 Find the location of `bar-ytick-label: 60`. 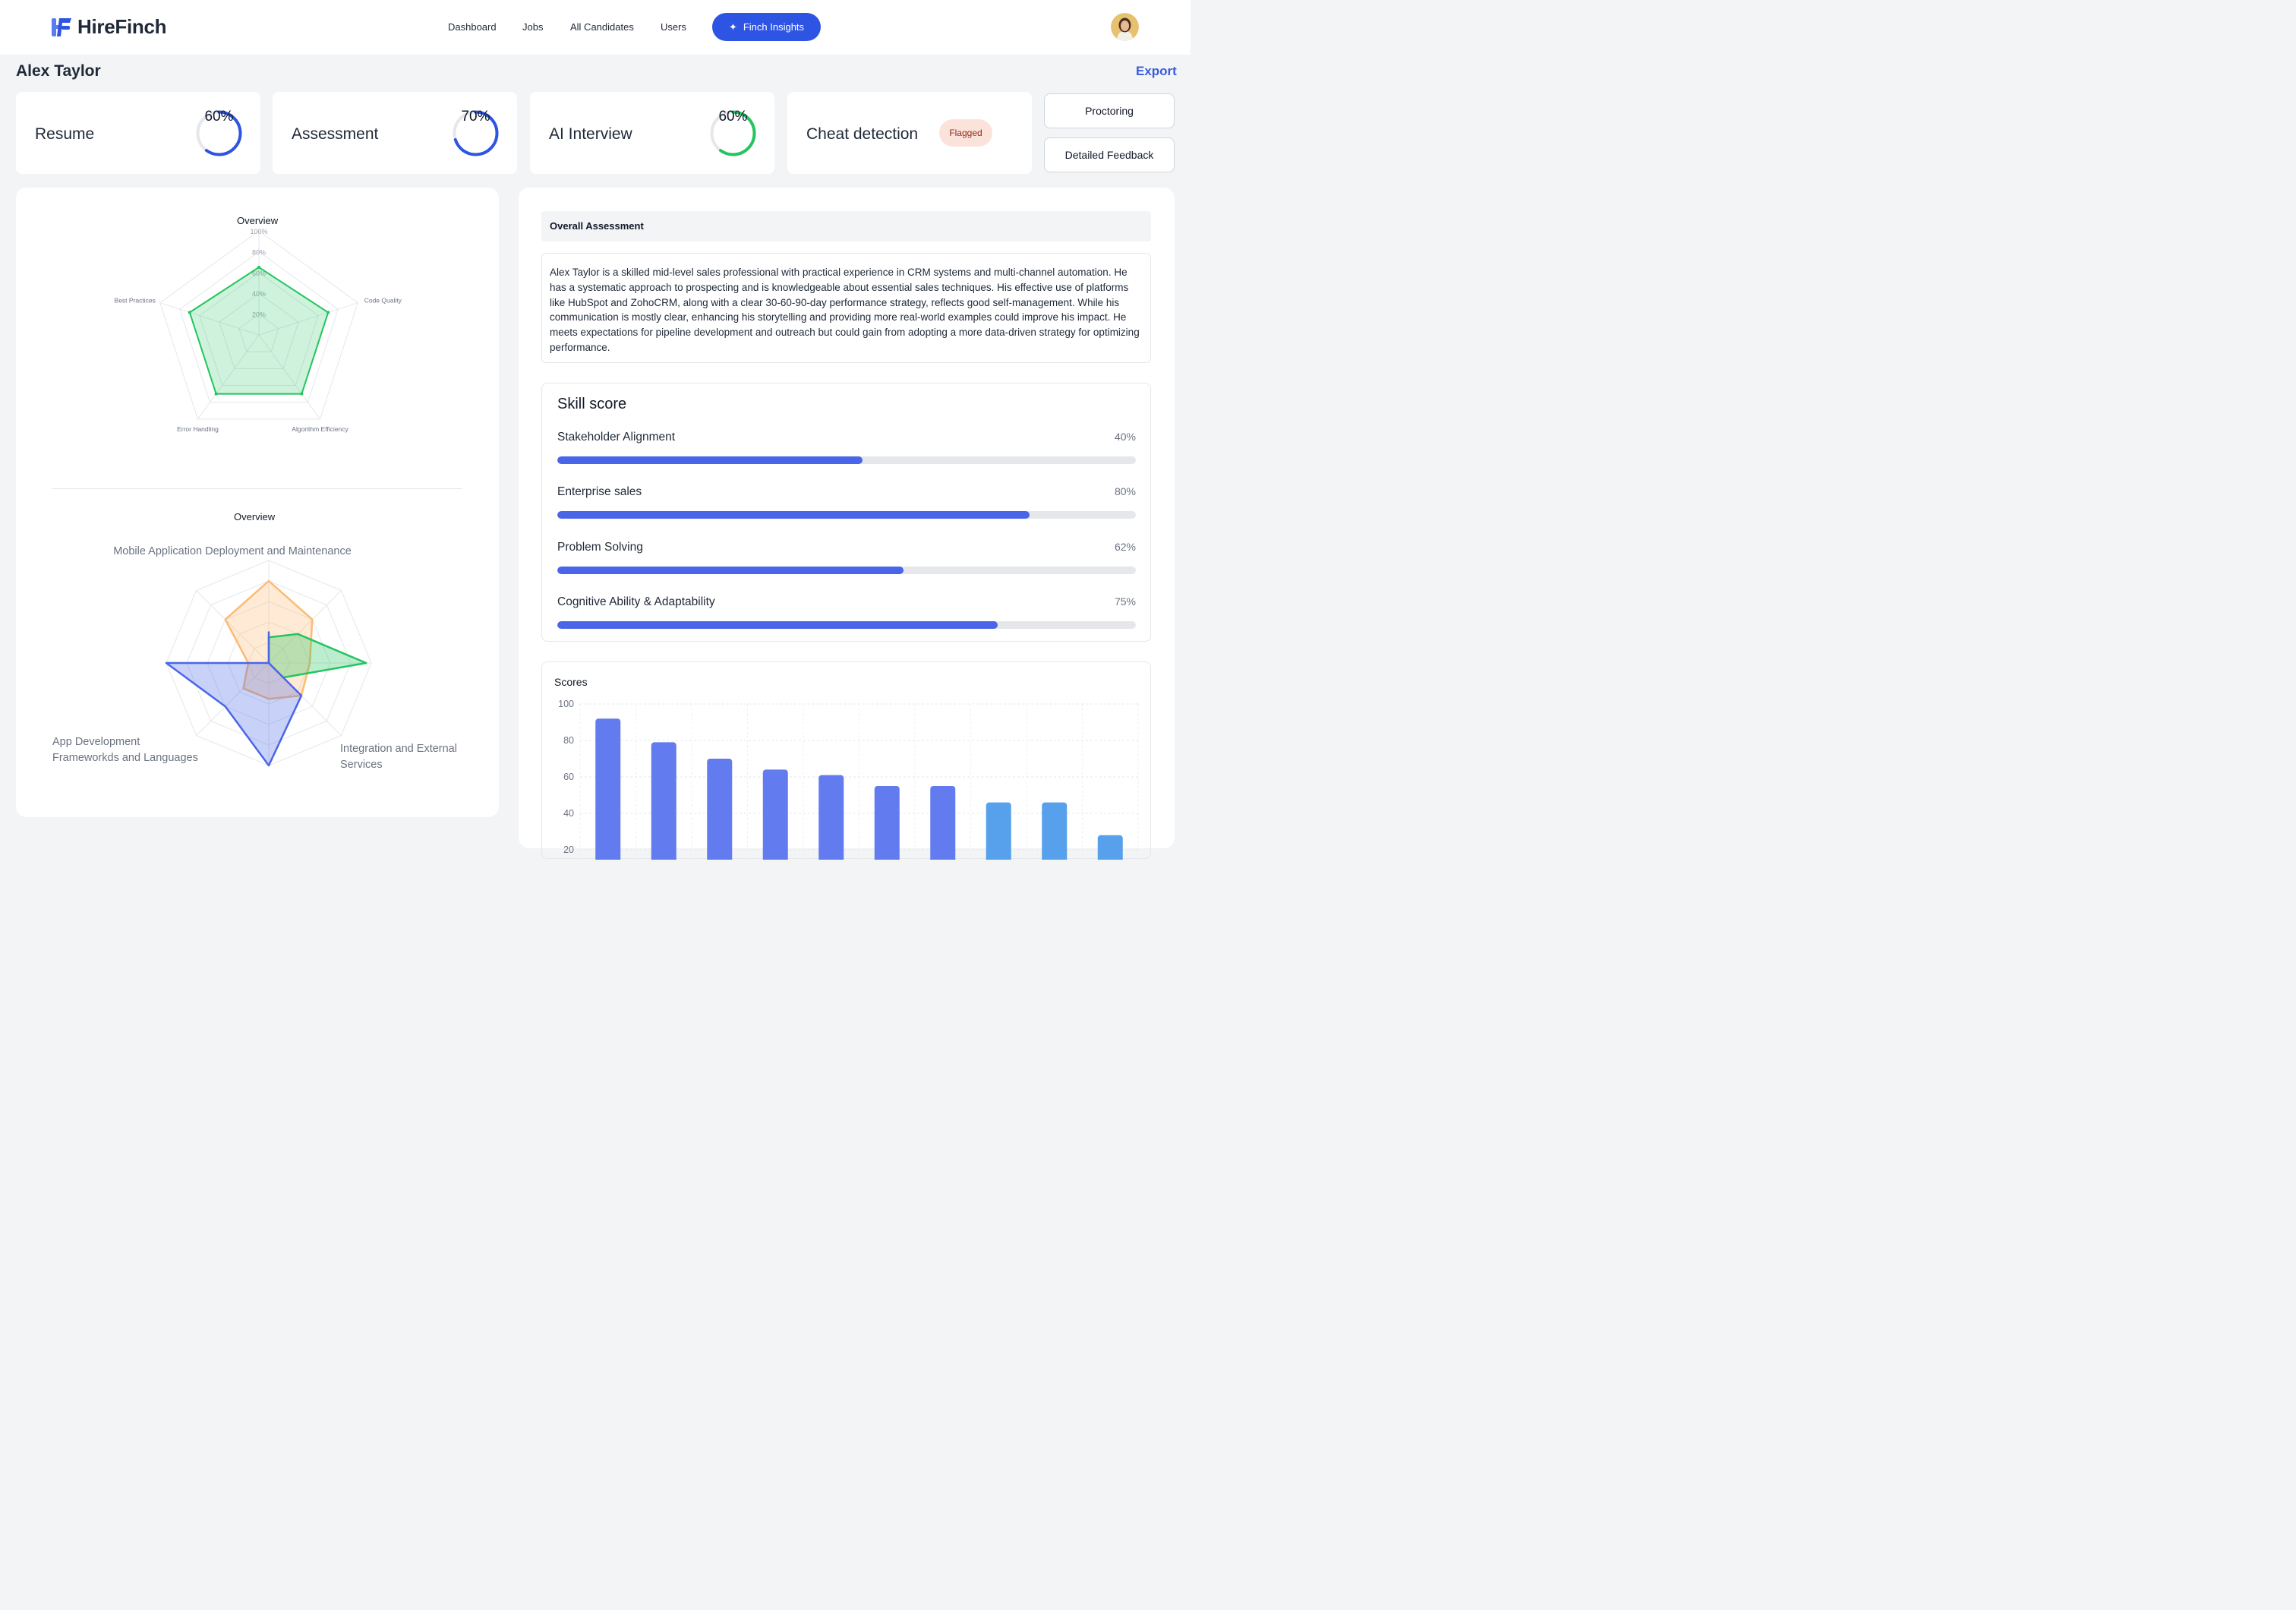

bar-ytick-label: 60 is located at coordinates (568, 777).